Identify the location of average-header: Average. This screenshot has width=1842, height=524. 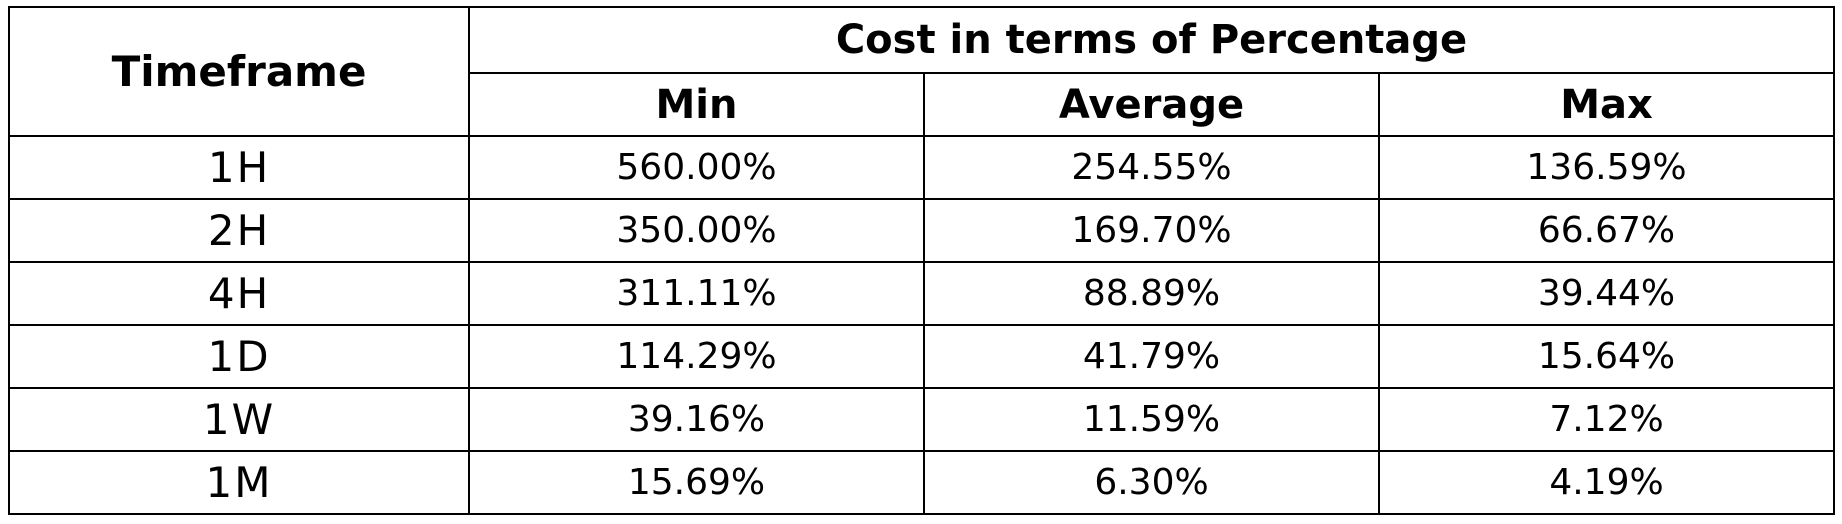
(1151, 104).